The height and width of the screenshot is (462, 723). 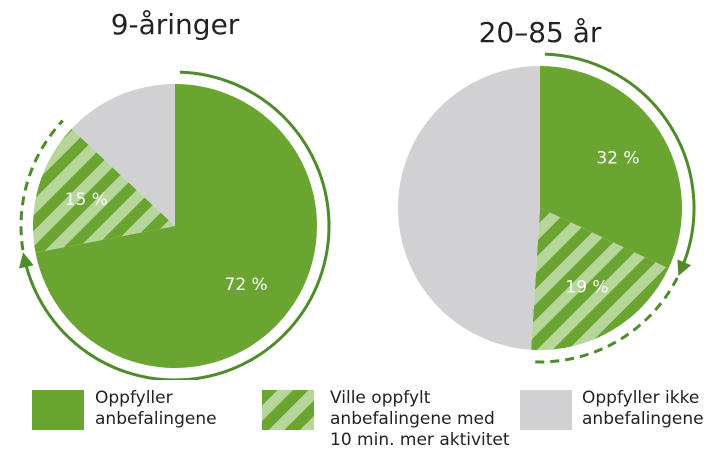 What do you see at coordinates (643, 408) in the screenshot?
I see `legend-label: Oppfyller ikke anbefalingene` at bounding box center [643, 408].